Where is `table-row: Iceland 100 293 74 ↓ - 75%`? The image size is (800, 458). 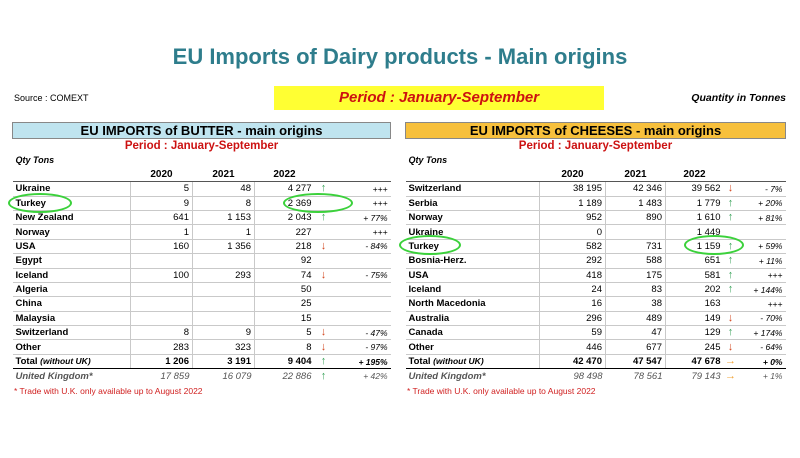 table-row: Iceland 100 293 74 ↓ - 75% is located at coordinates (201, 275).